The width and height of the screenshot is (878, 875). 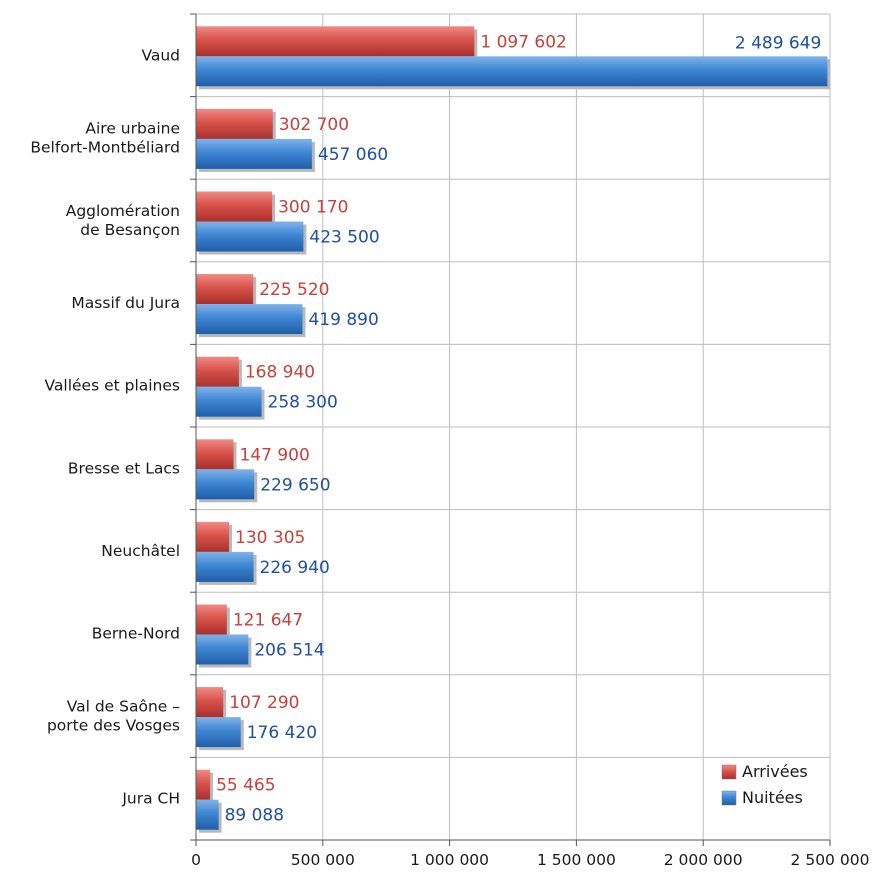 What do you see at coordinates (353, 155) in the screenshot?
I see `data-label: 457 060` at bounding box center [353, 155].